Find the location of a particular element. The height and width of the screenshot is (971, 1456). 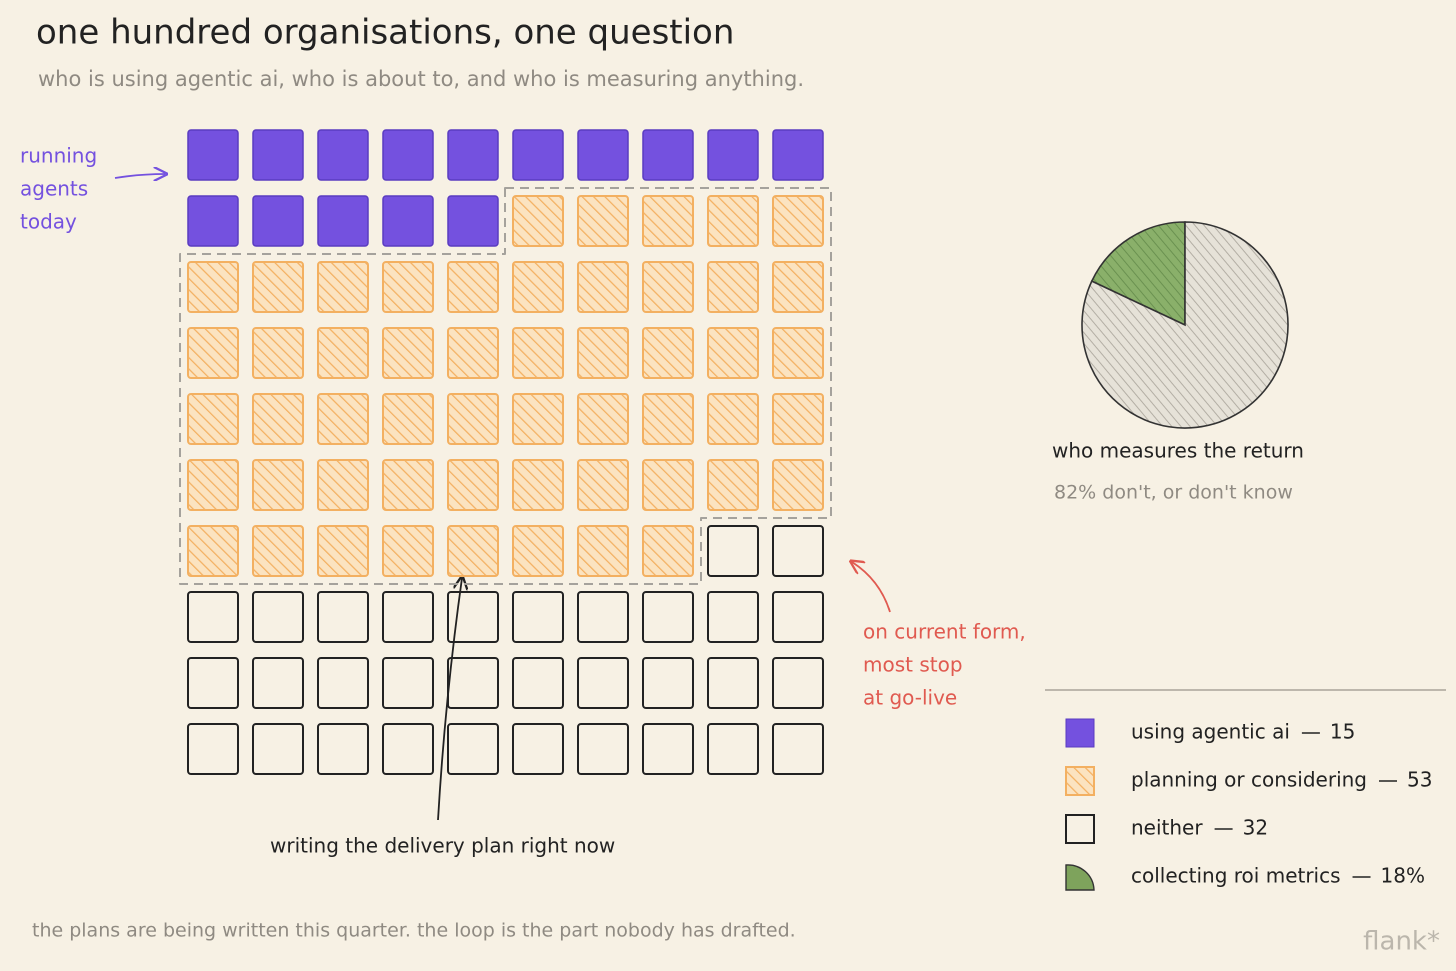

pie-title: who measures the return is located at coordinates (1178, 451).